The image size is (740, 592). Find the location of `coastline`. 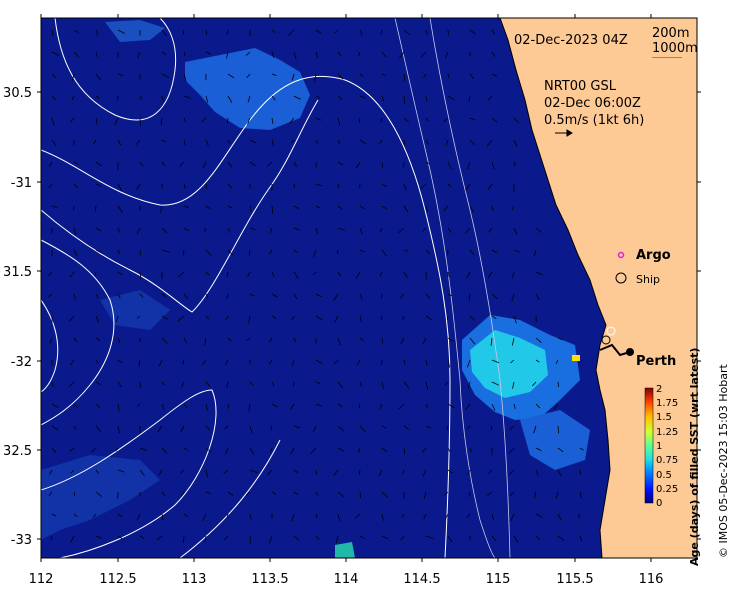

coastline is located at coordinates (555, 288).